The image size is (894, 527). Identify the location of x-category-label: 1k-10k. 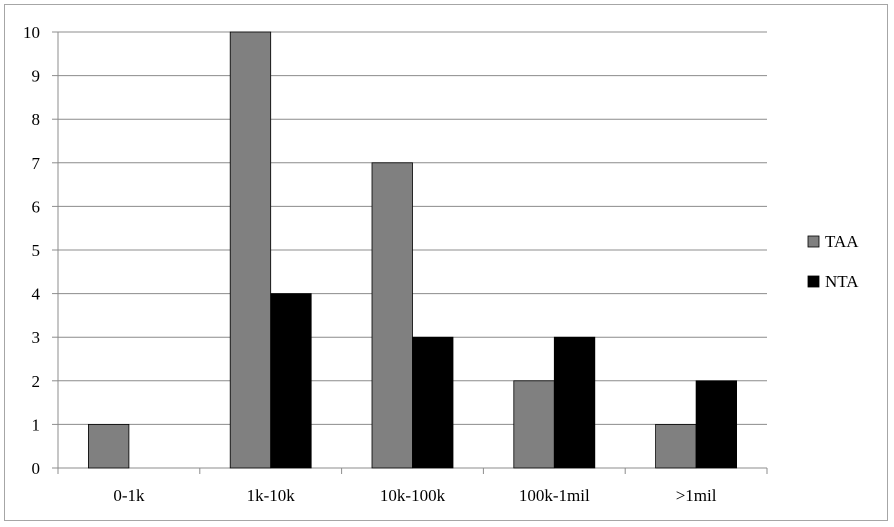
(271, 495).